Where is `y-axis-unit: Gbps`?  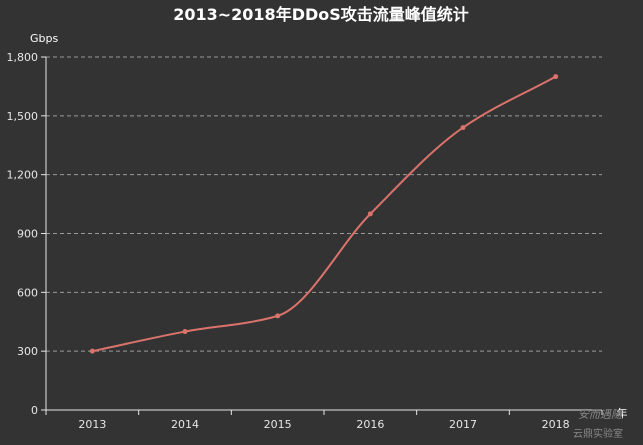
y-axis-unit: Gbps is located at coordinates (44, 38).